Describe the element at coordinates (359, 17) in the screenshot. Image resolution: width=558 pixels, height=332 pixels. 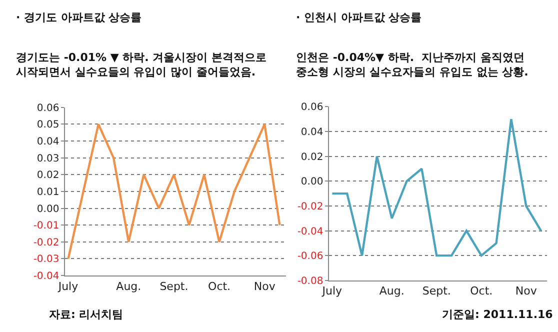
I see `chart-title: · 인천시 아파트값 상승률` at that location.